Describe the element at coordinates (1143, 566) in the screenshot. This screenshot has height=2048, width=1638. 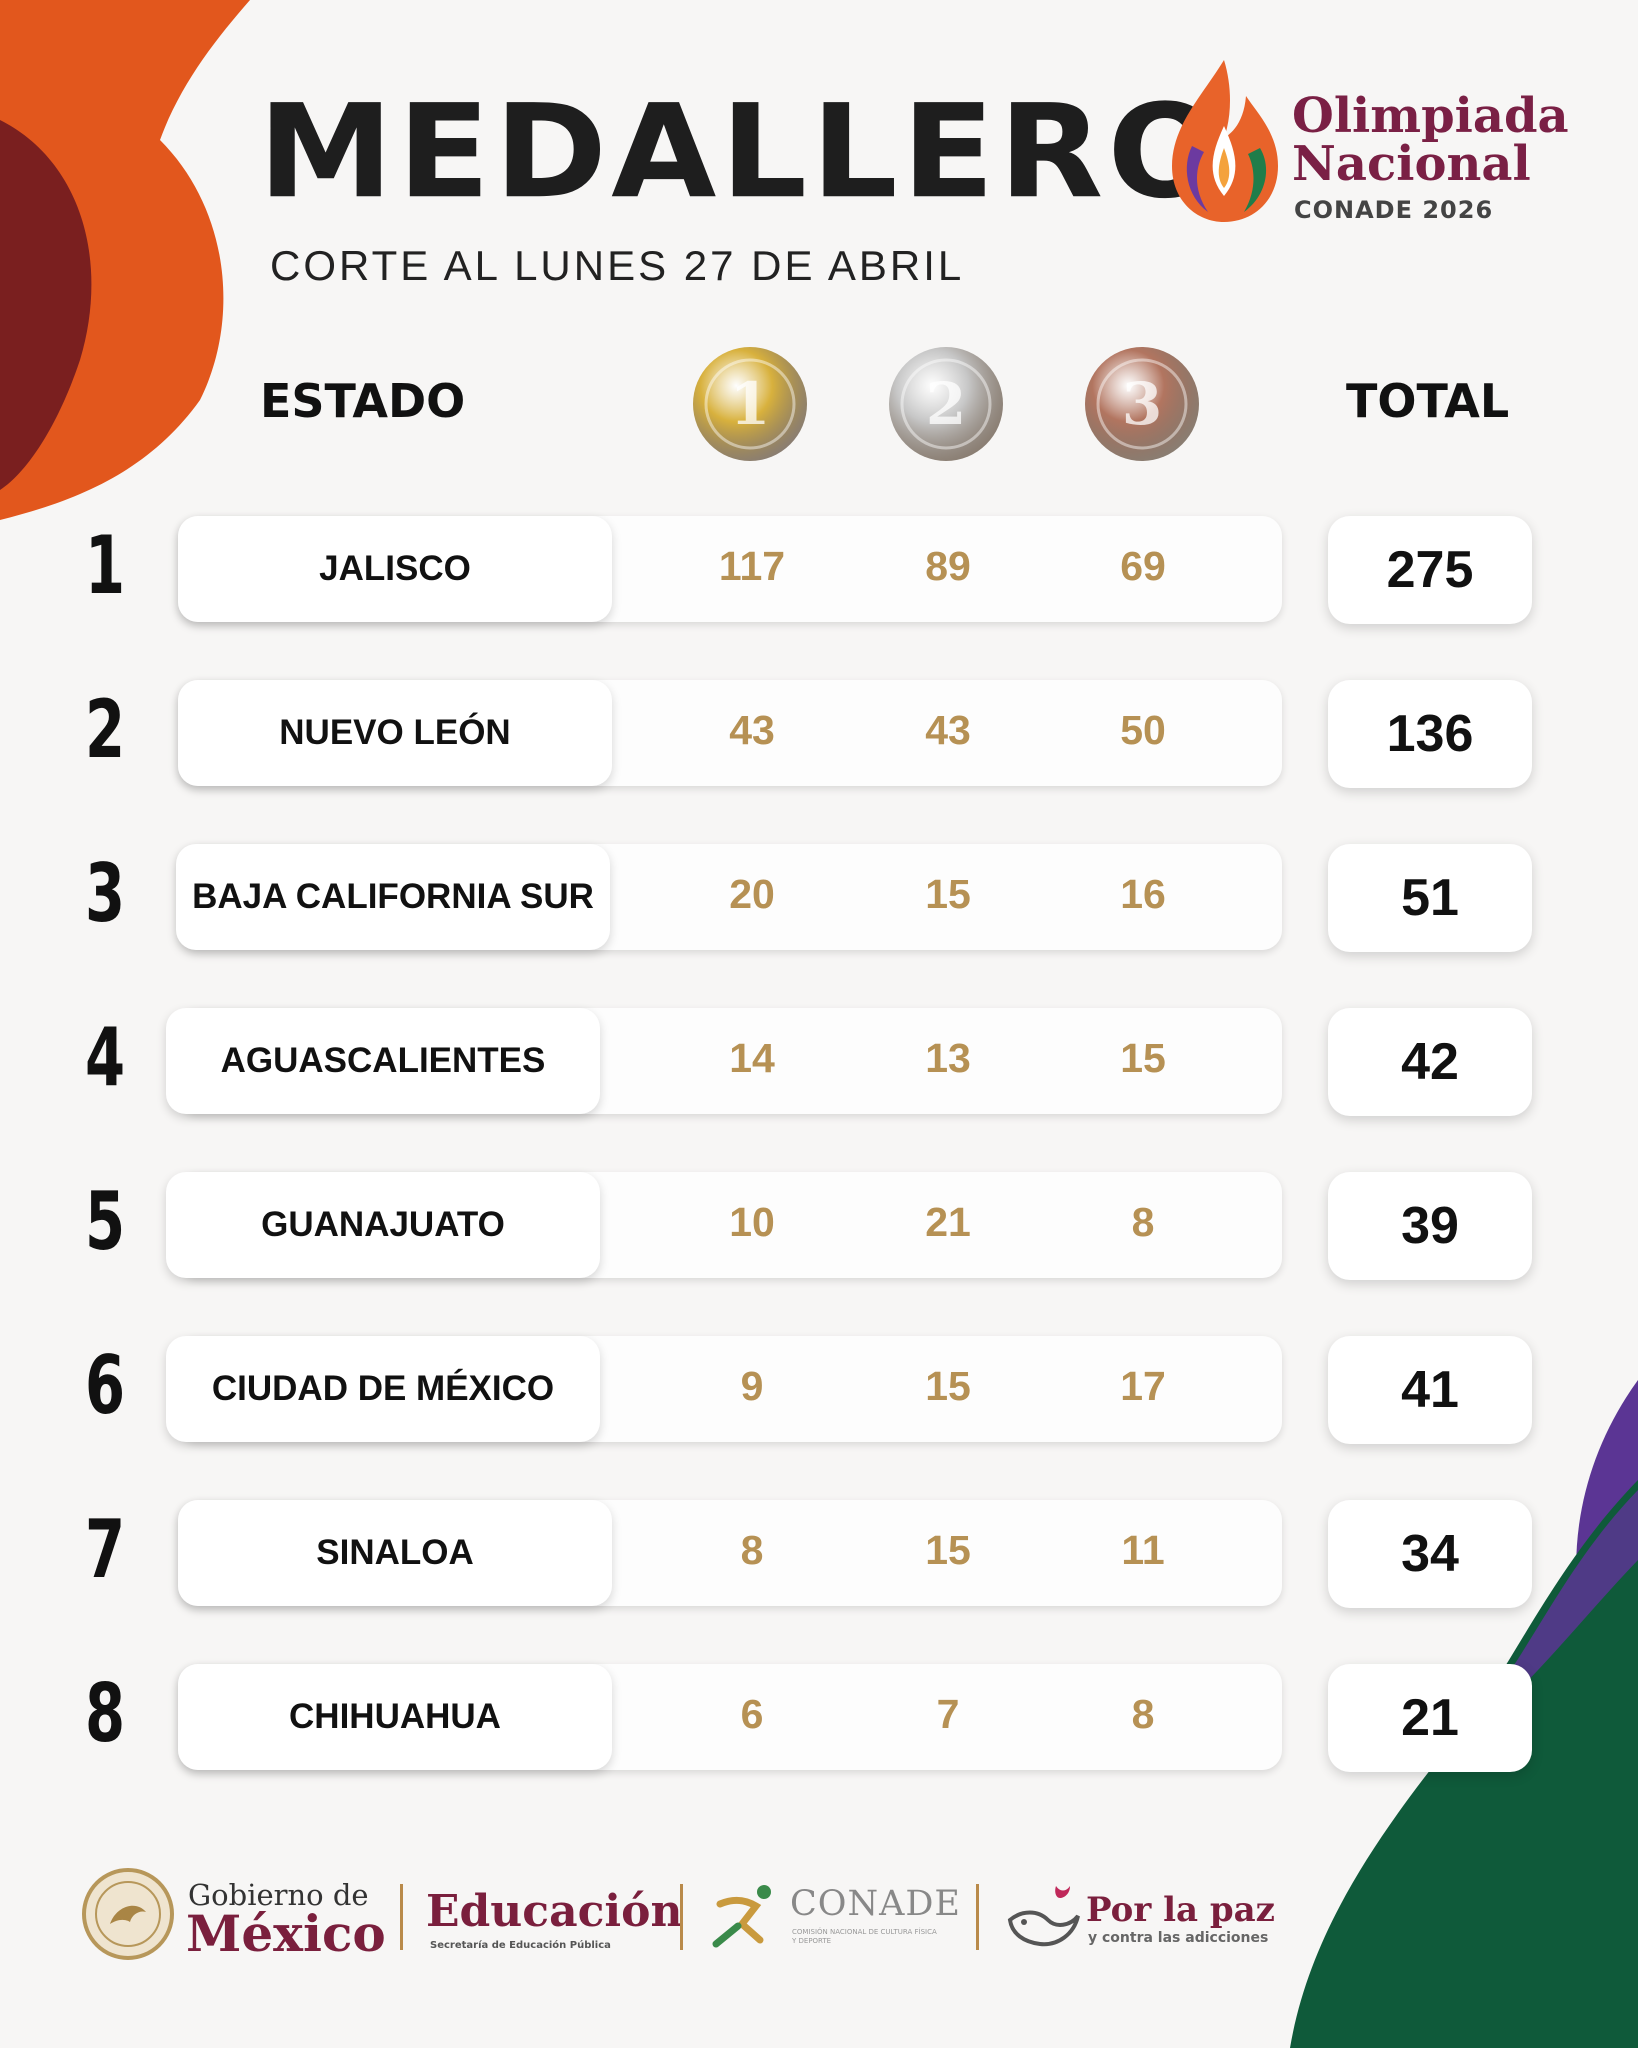
I see `bronze-count: 69` at that location.